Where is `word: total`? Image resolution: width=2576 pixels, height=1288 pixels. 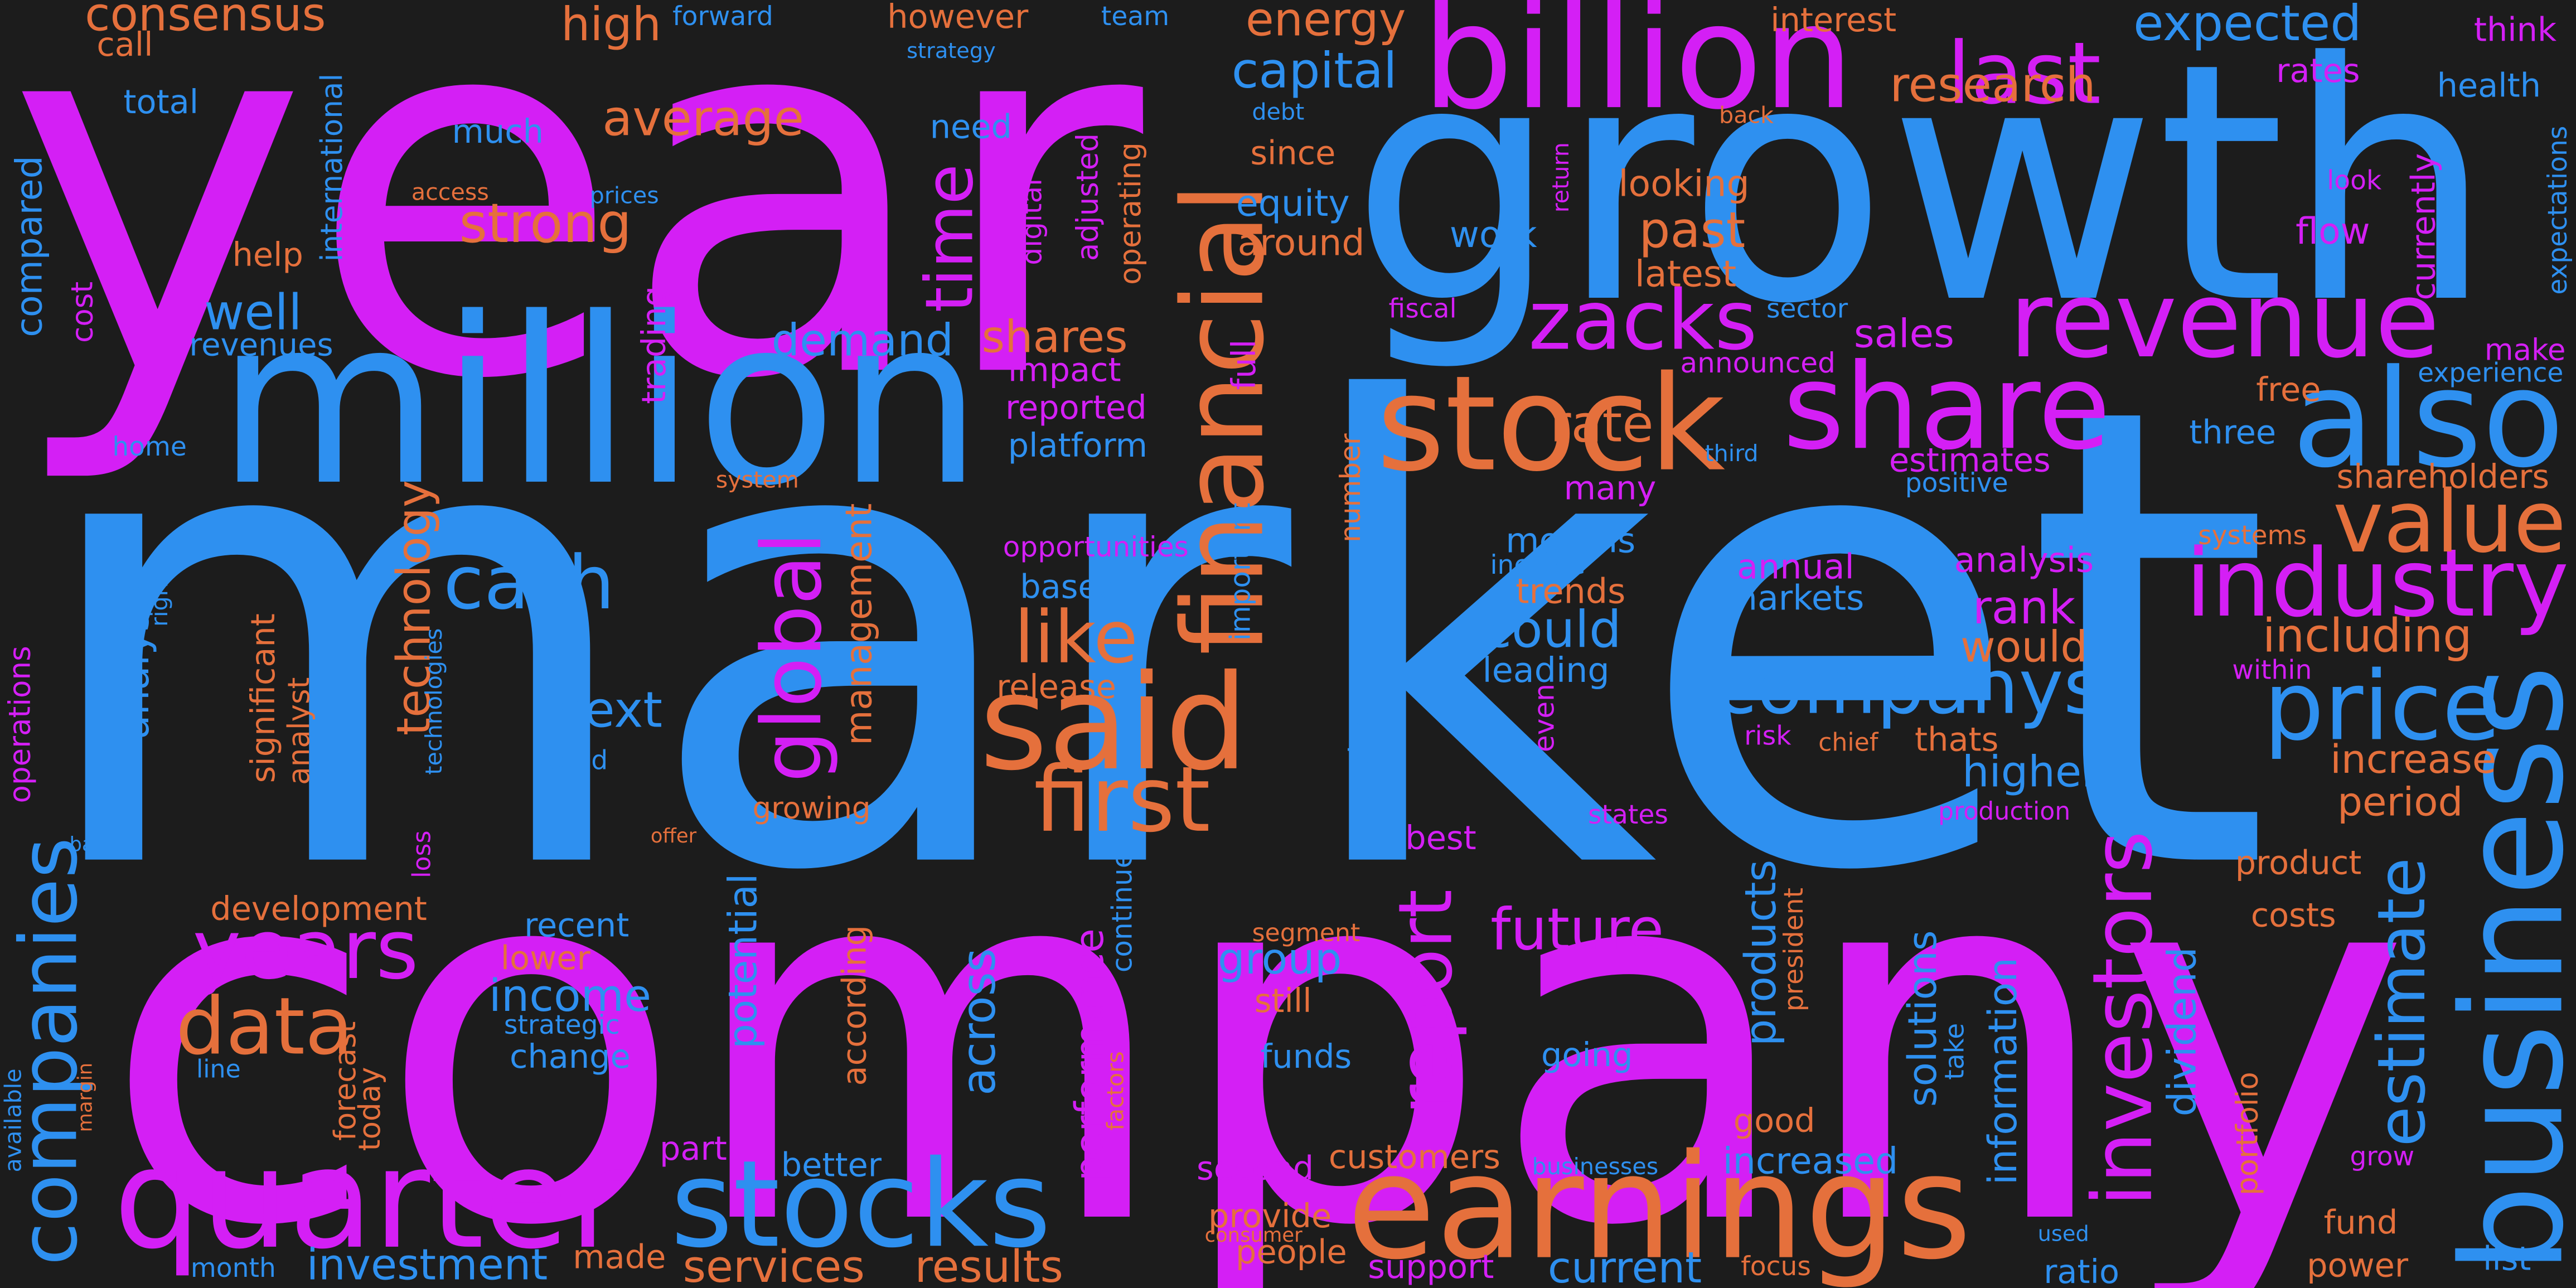 word: total is located at coordinates (160, 102).